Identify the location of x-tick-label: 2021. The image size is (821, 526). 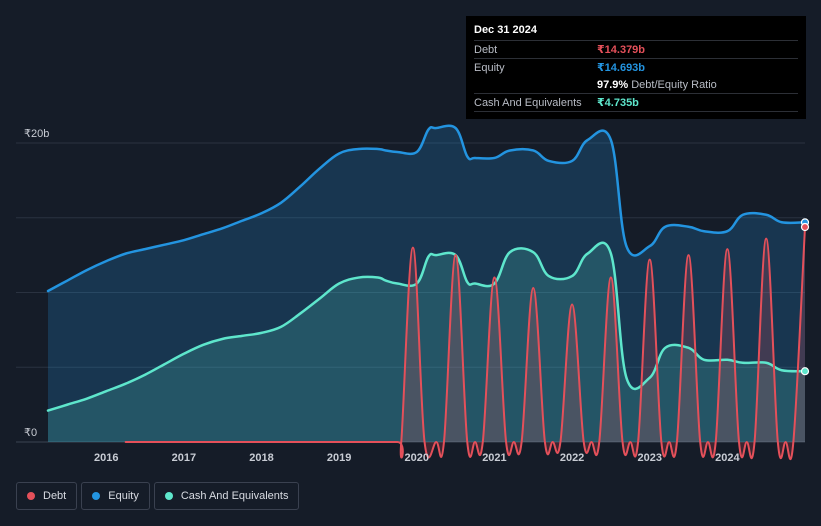
(494, 458).